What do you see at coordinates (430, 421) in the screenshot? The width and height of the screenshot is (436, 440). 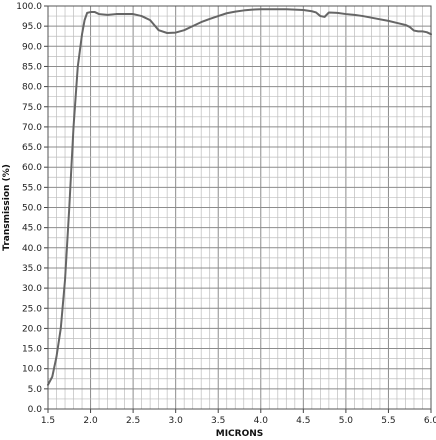 I see `x-tick-label: 6.0` at bounding box center [430, 421].